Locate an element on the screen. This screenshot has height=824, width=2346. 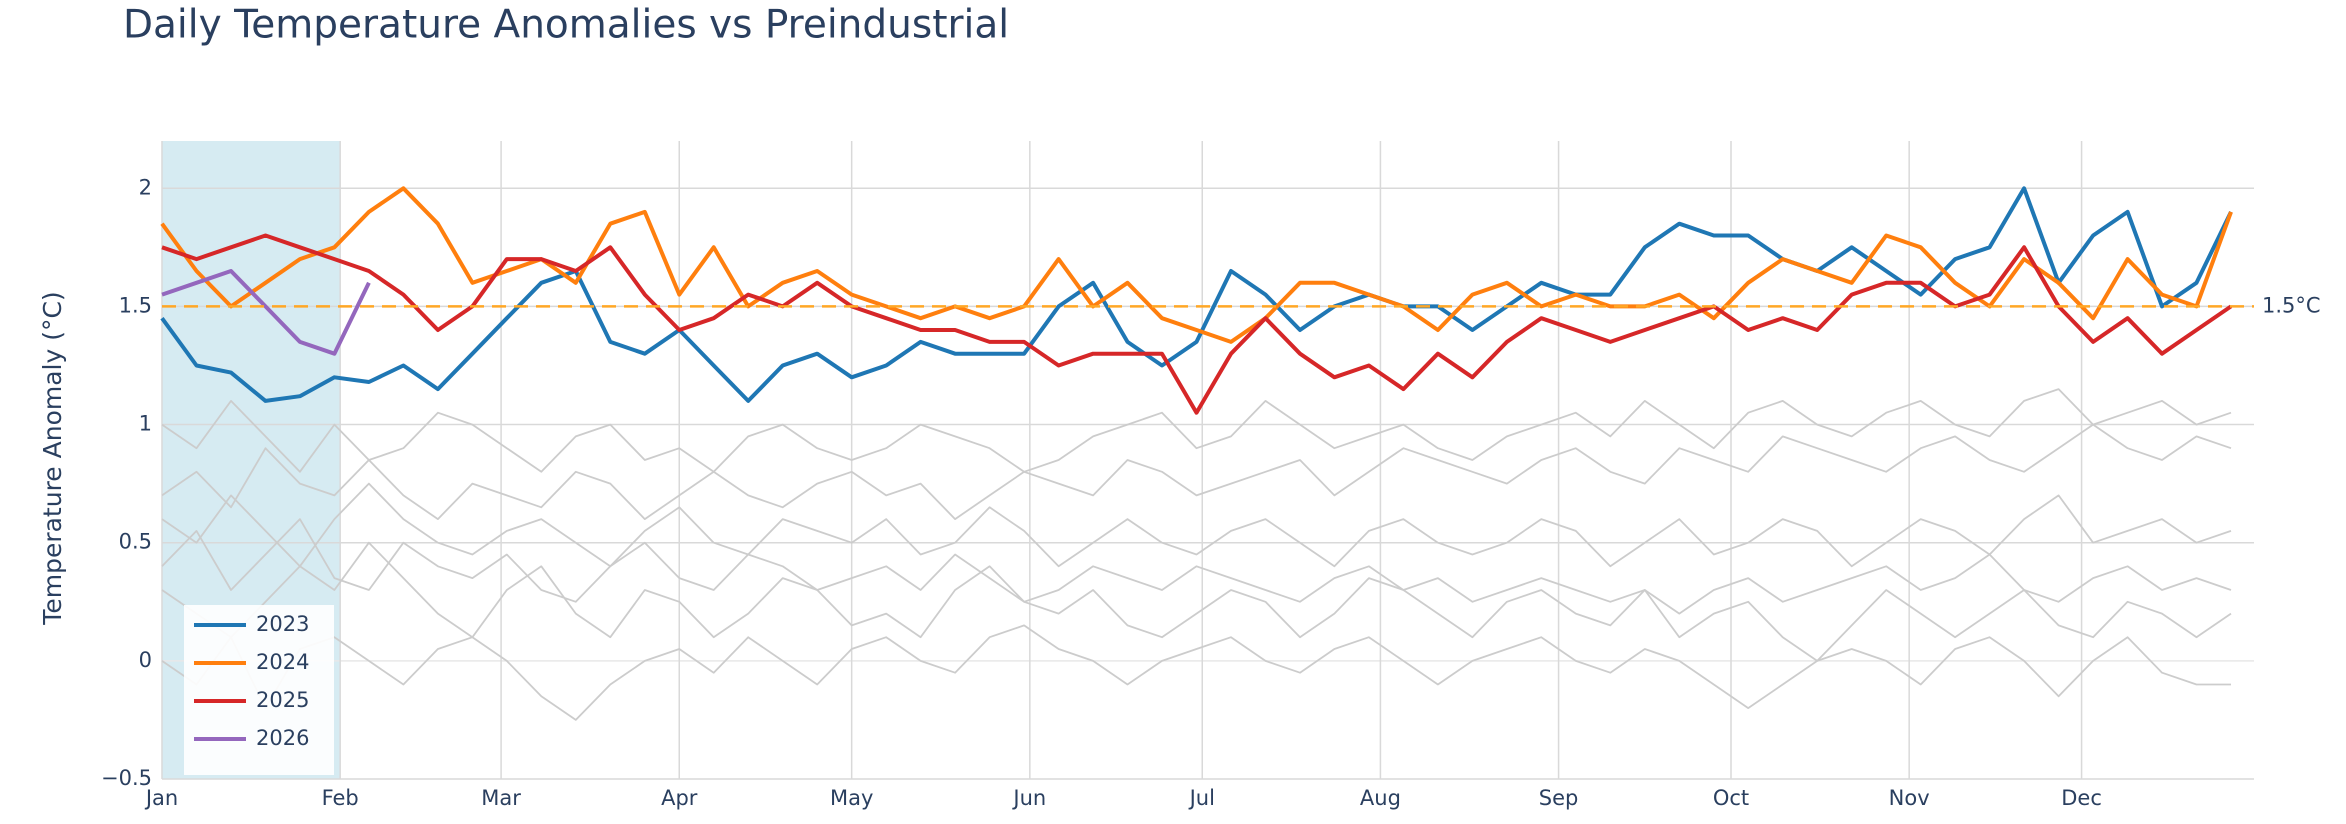
legend-label: 2023 is located at coordinates (282, 624).